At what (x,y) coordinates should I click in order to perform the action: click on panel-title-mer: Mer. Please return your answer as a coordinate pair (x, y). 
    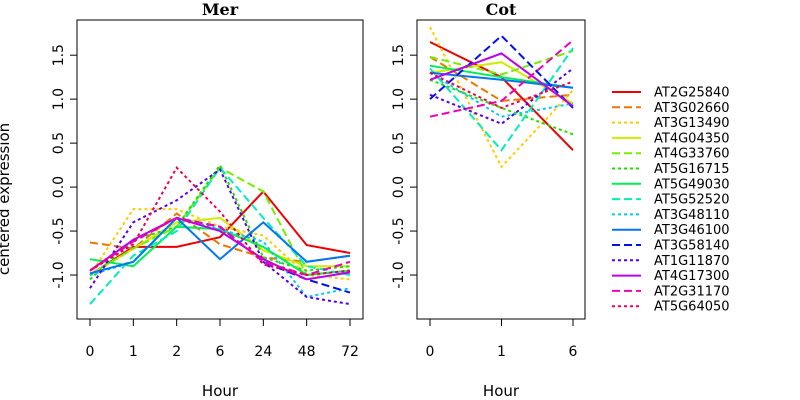
    Looking at the image, I should click on (220, 9).